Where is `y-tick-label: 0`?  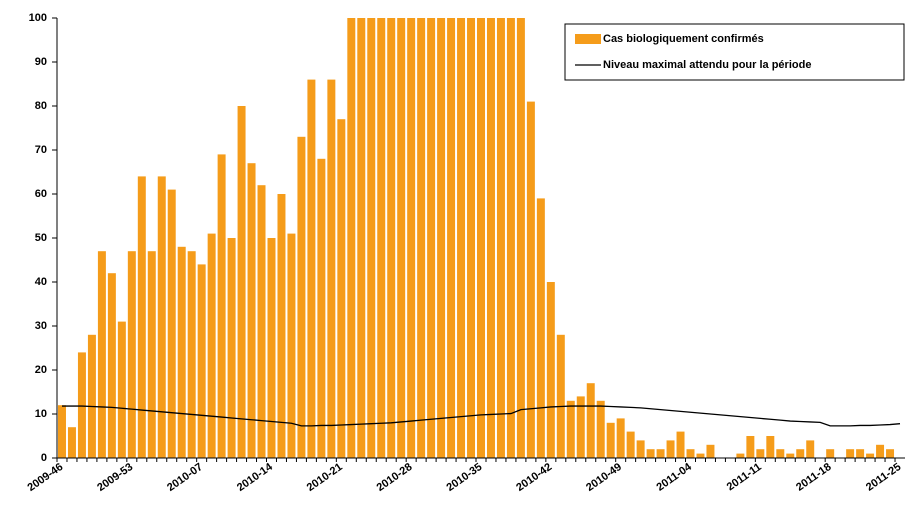
y-tick-label: 0 is located at coordinates (44, 458).